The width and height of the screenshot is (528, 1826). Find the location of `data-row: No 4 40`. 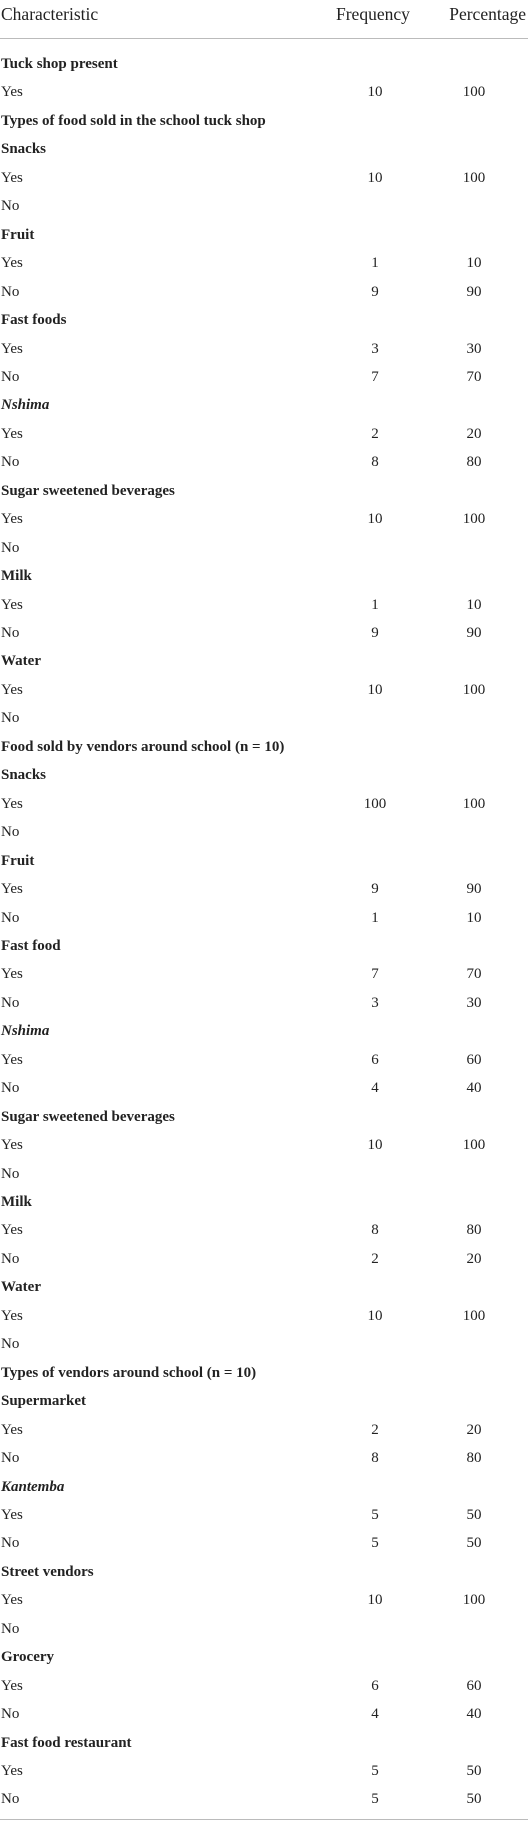

data-row: No 4 40 is located at coordinates (264, 1088).